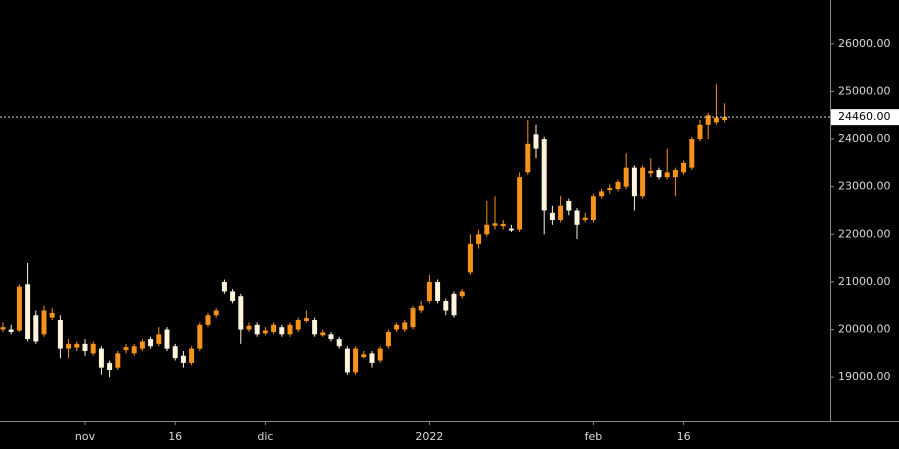 This screenshot has width=899, height=449. I want to click on y-tick-label: 24000.00, so click(864, 138).